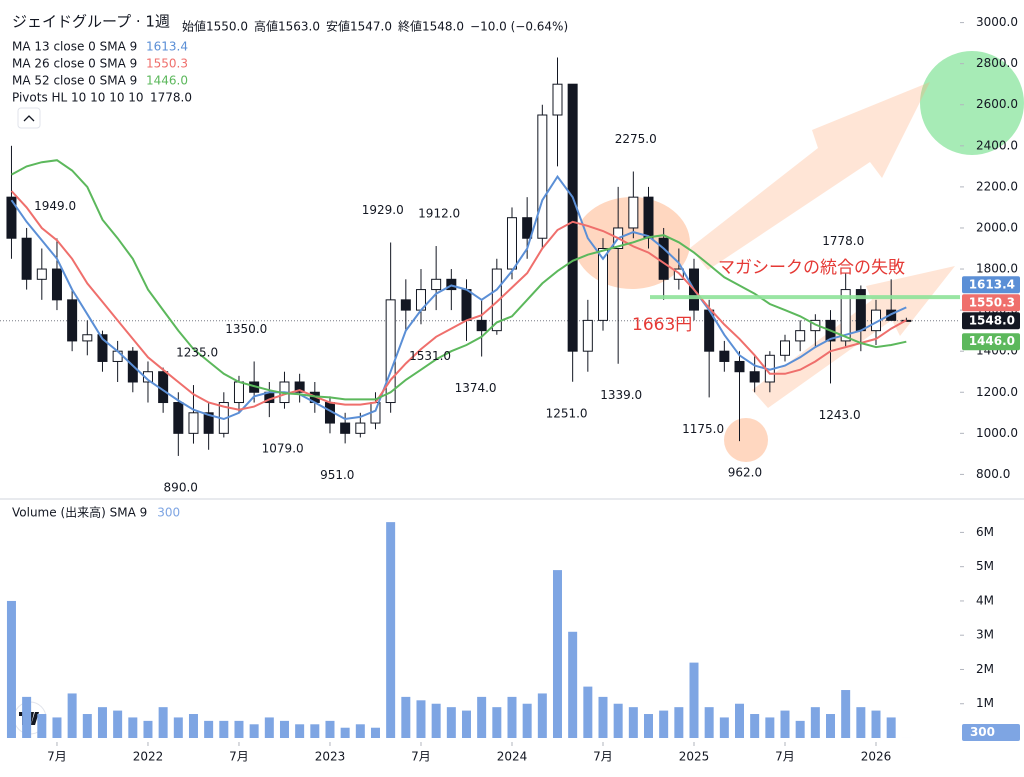  I want to click on y-tick-label: 2400.0, so click(997, 145).